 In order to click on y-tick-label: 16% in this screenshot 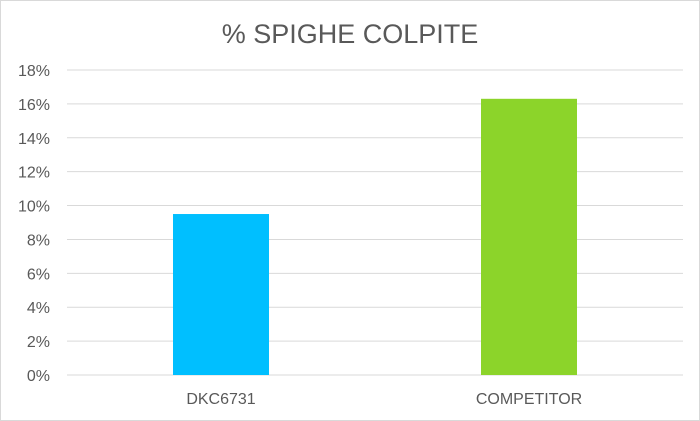, I will do `click(34, 105)`.